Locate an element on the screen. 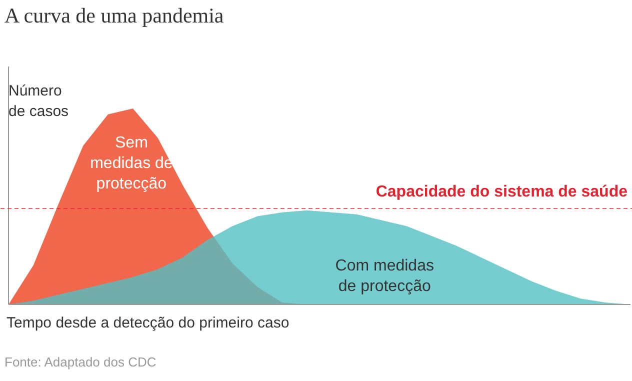 The height and width of the screenshot is (381, 632). source-note: Fonte: Adaptado dos CDC is located at coordinates (80, 362).